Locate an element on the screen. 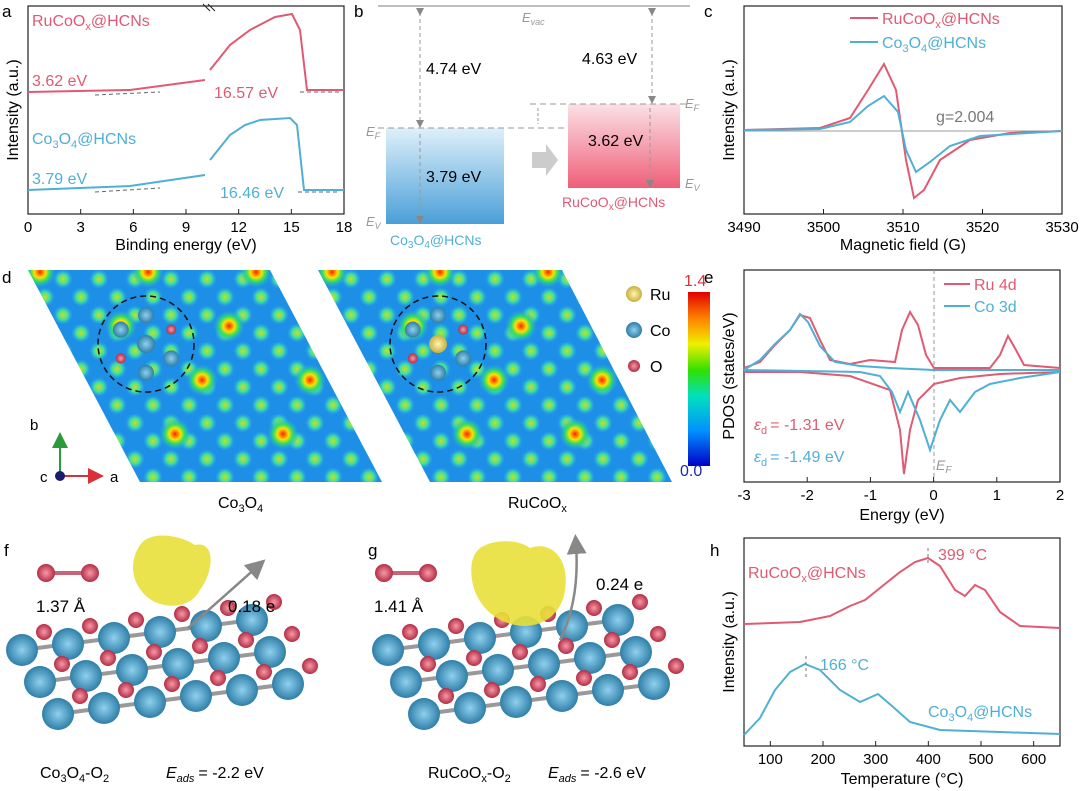 The image size is (1080, 791). highlight-circle-right is located at coordinates (438, 344).